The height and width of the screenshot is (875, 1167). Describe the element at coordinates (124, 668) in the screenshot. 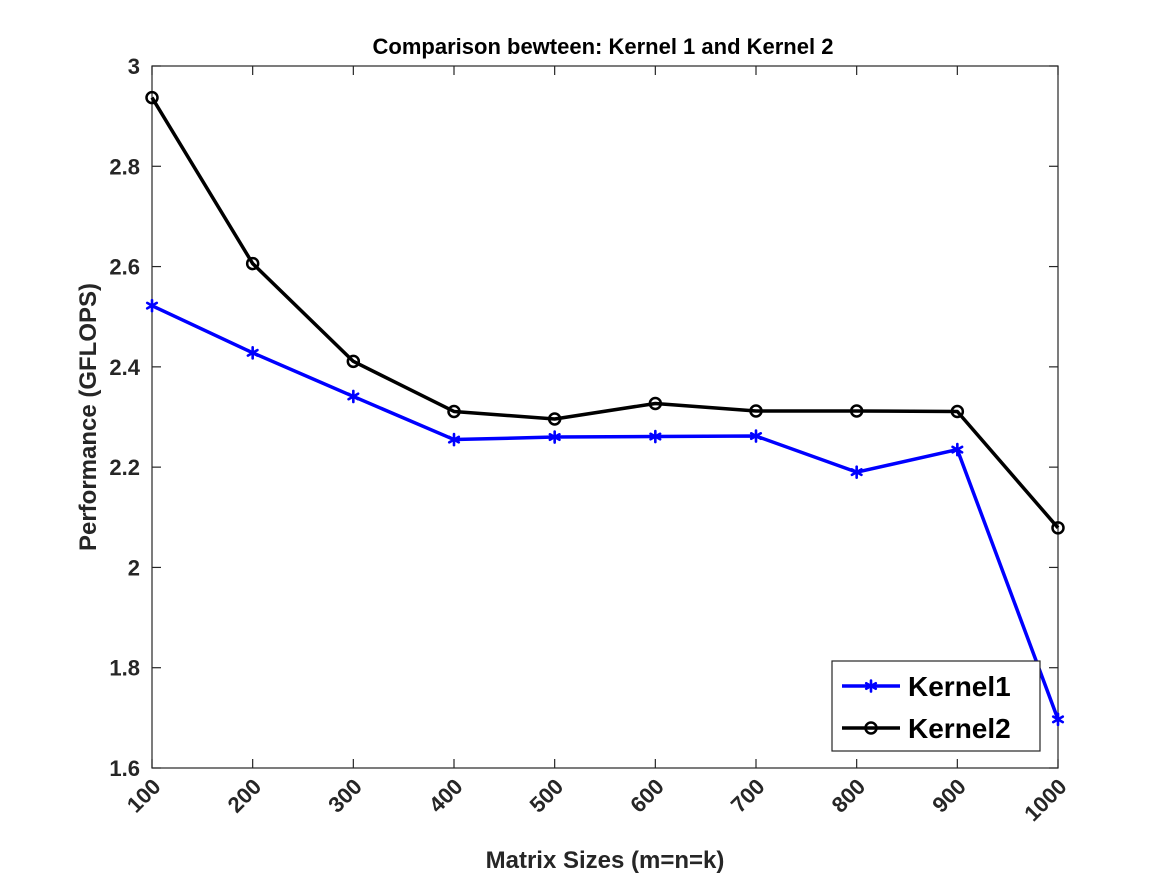

I see `y-tick-label: 1.8` at that location.